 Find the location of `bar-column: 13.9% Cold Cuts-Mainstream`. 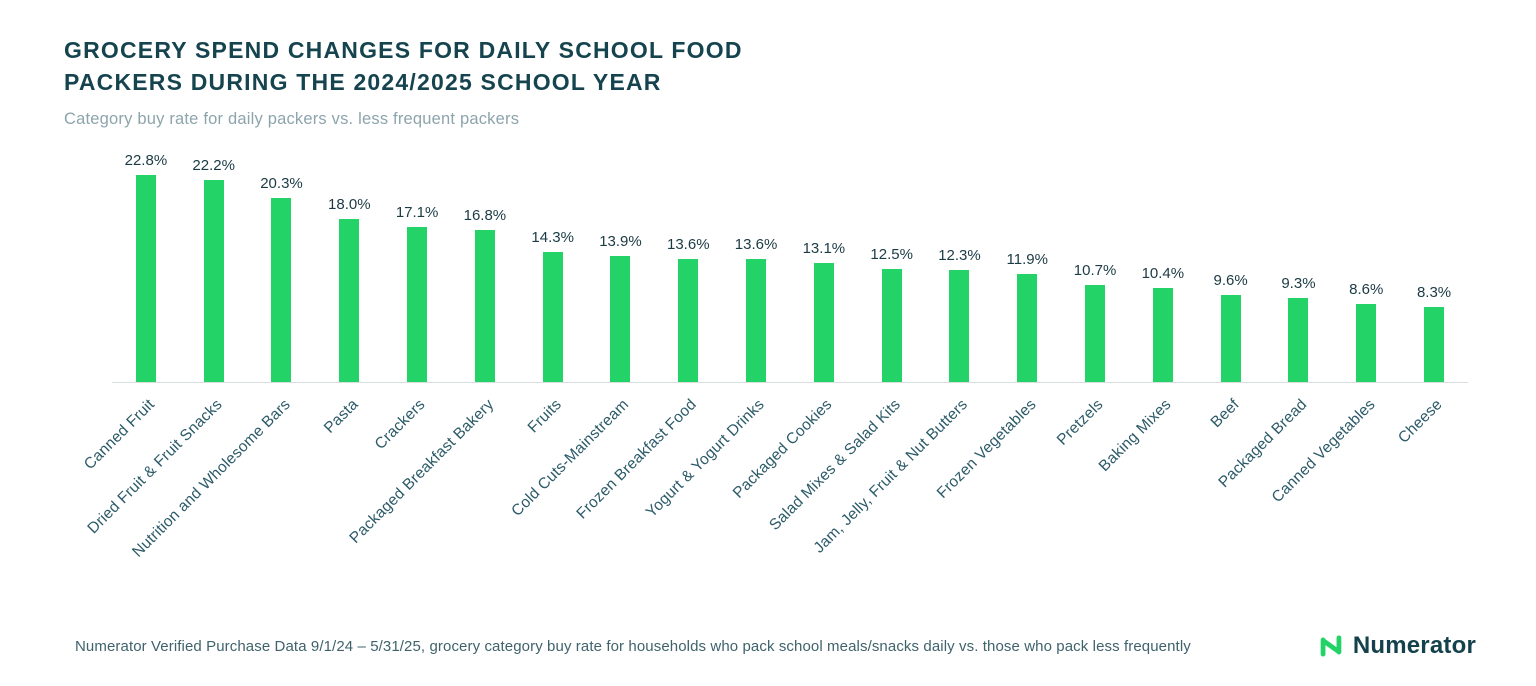

bar-column: 13.9% Cold Cuts-Mainstream is located at coordinates (582, 334).